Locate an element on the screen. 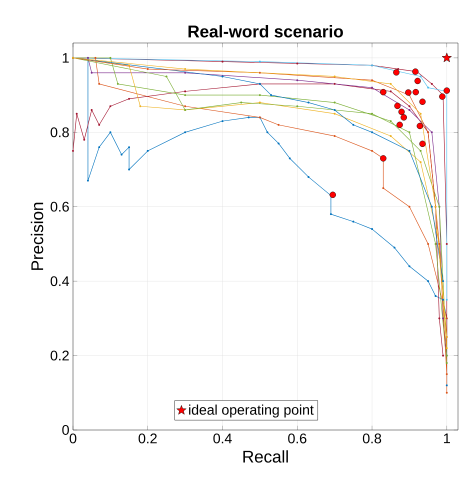 The image size is (461, 488). y-tick-label: 0.6 is located at coordinates (59, 207).